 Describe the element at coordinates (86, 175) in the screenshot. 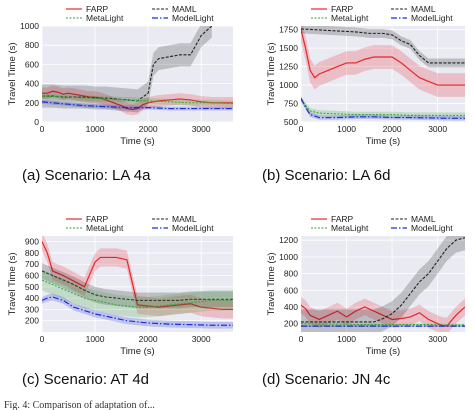

I see `chart-caption: (a) Scenario: LA 4a` at that location.